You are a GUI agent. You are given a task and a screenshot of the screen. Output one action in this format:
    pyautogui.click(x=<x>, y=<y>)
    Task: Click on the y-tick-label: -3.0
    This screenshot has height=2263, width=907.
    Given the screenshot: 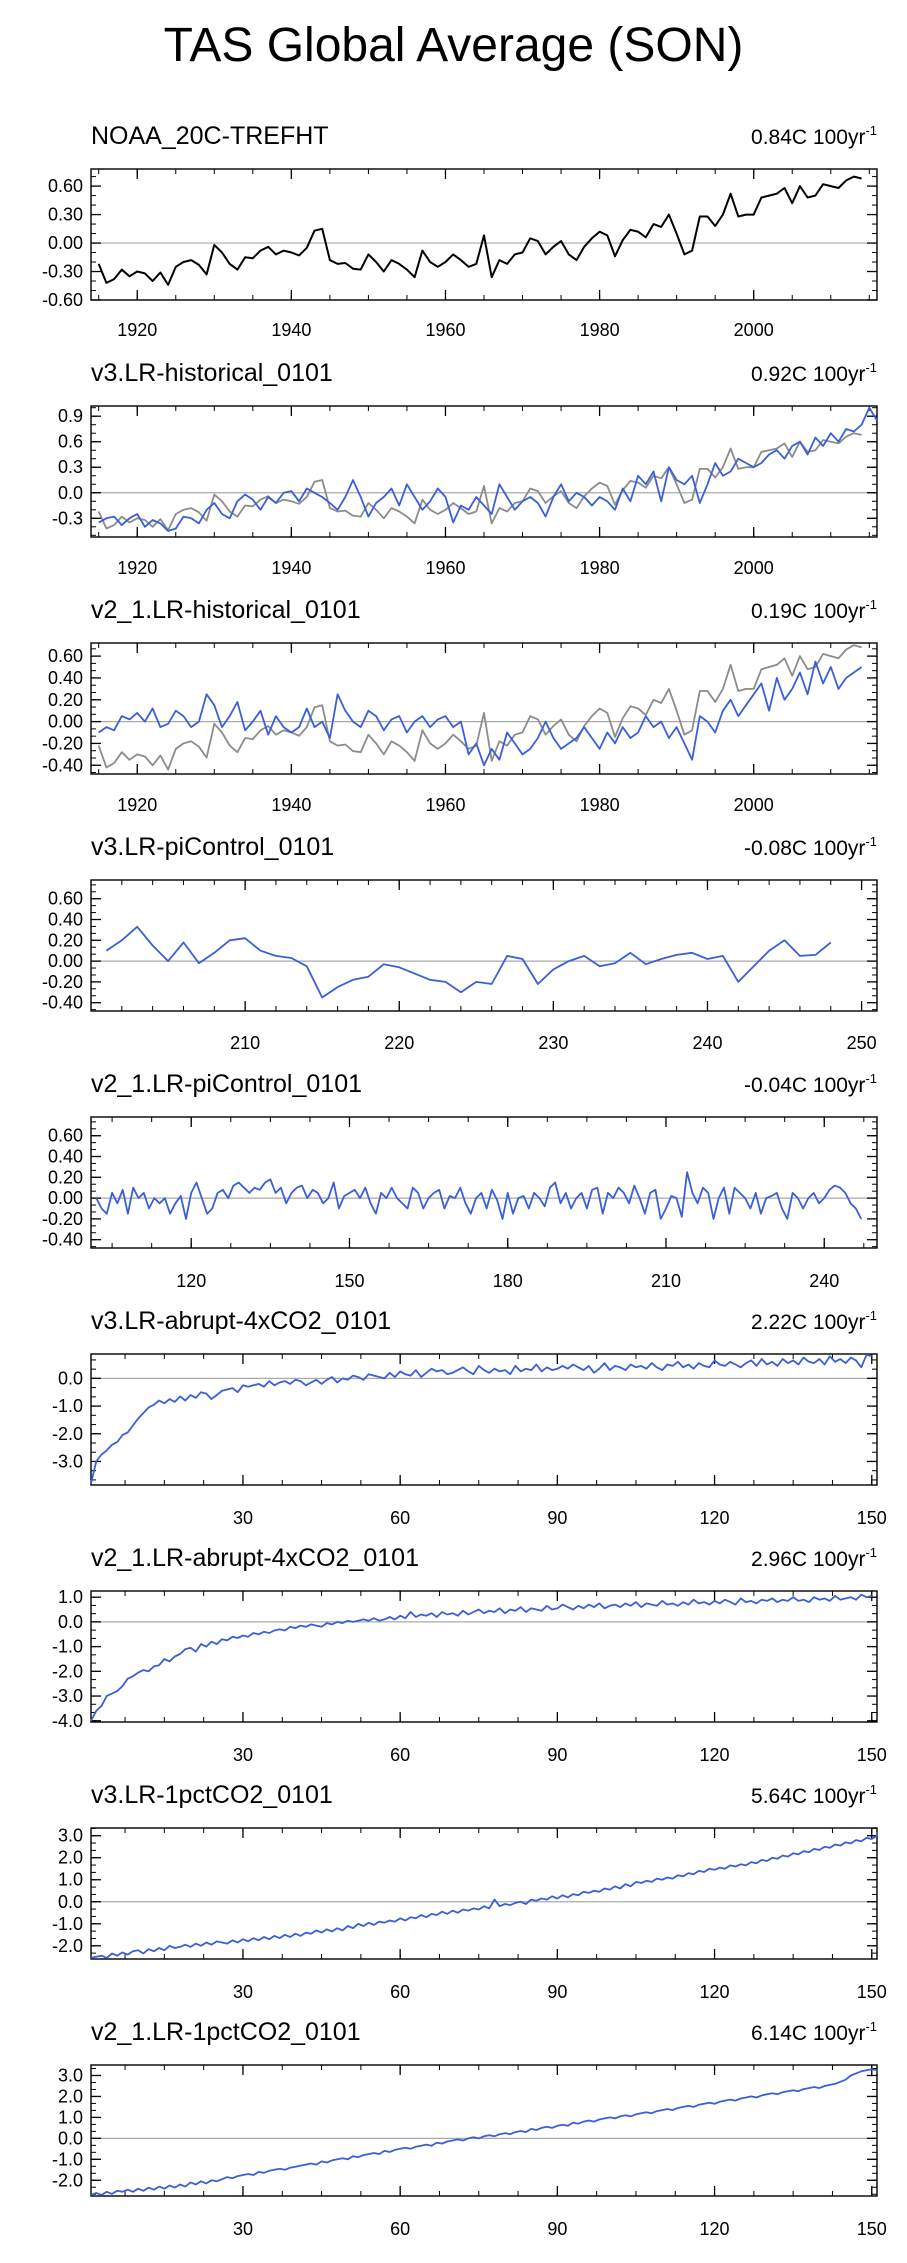 What is the action you would take?
    pyautogui.click(x=67, y=1696)
    